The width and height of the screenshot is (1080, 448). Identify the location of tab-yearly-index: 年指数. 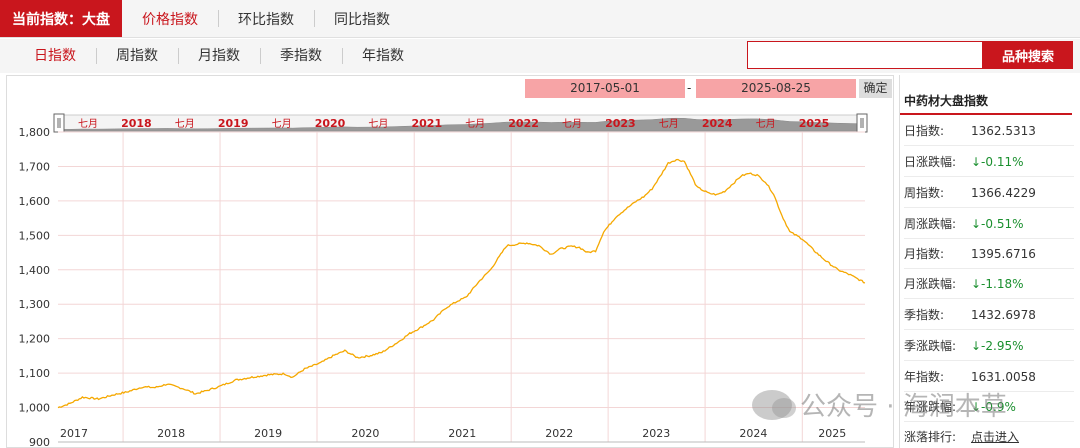
(383, 56).